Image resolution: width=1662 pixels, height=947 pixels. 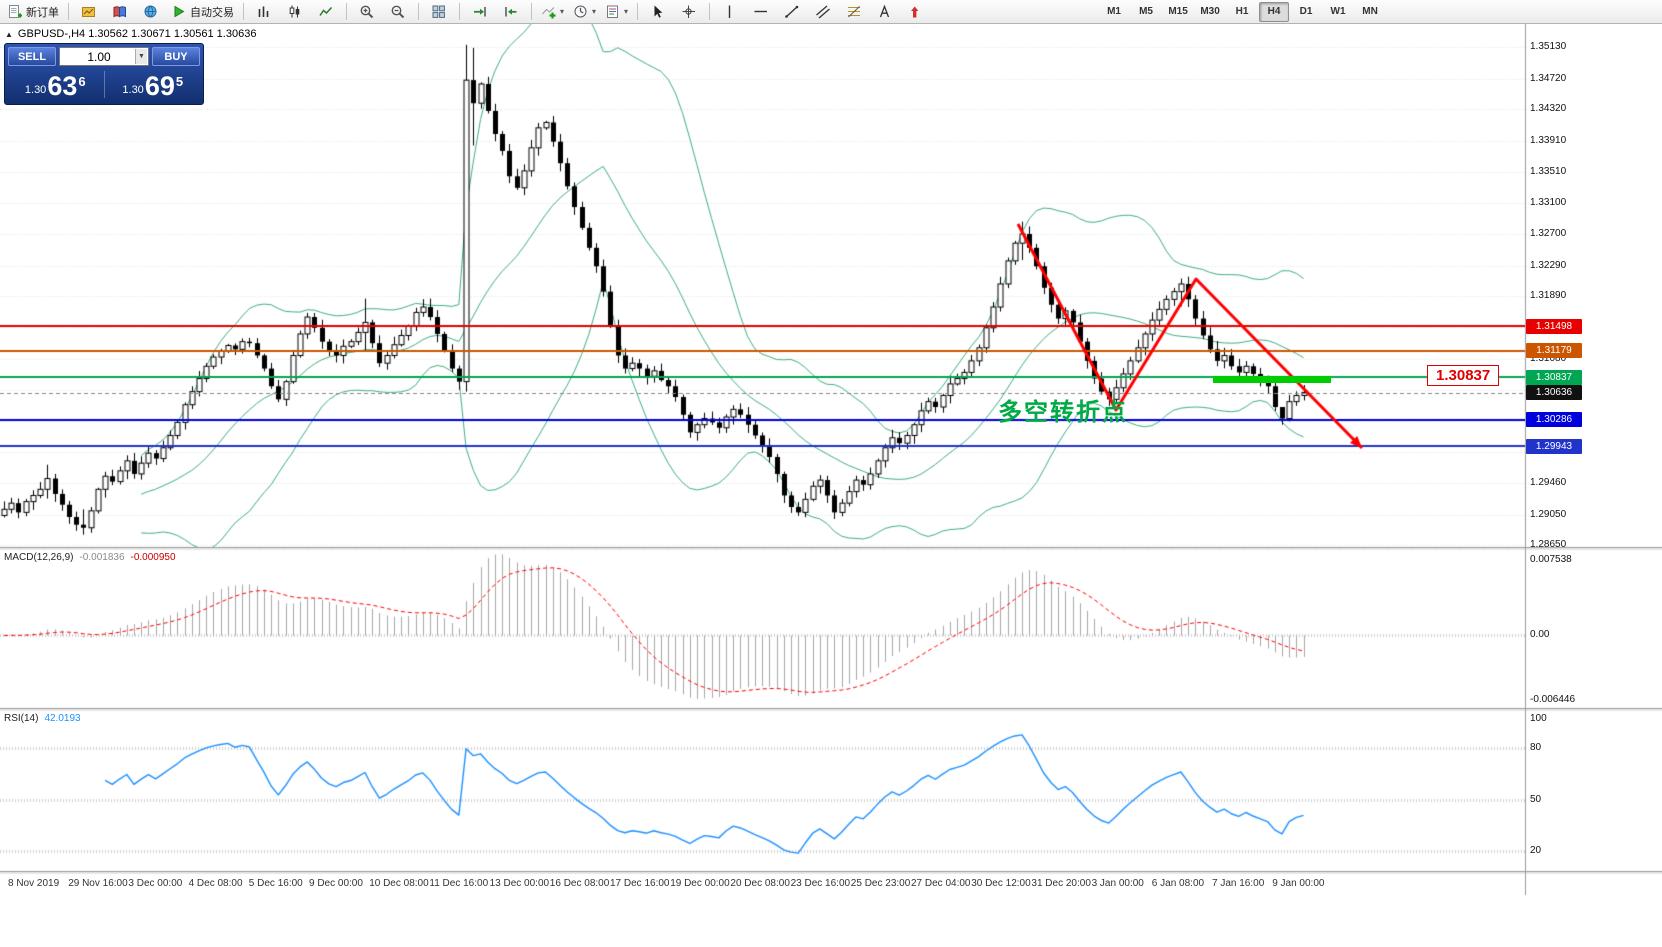 I want to click on indicators-button: ▾, so click(x=552, y=12).